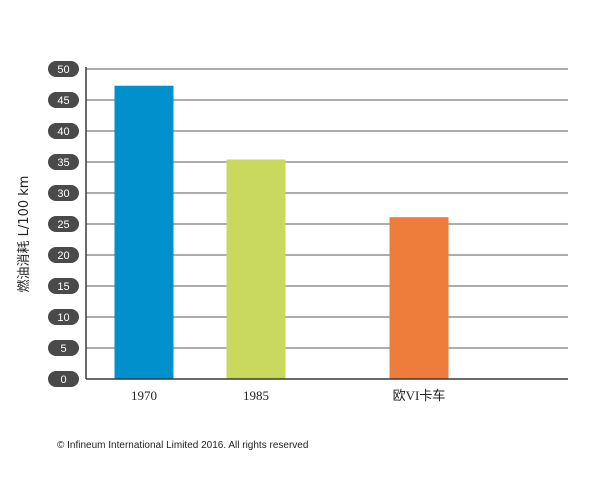 The width and height of the screenshot is (599, 490). I want to click on y-axis-label: 燃油消耗 L/100 km, so click(24, 234).